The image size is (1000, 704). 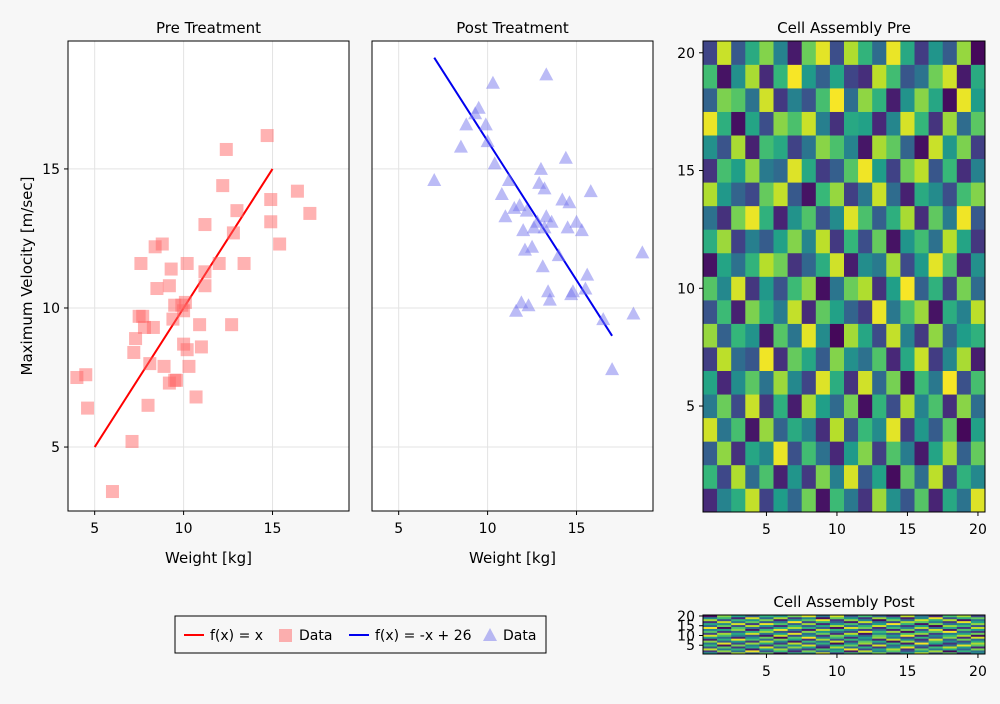 What do you see at coordinates (844, 28) in the screenshot?
I see `cell-assembly-pre-title: Cell Assembly Pre` at bounding box center [844, 28].